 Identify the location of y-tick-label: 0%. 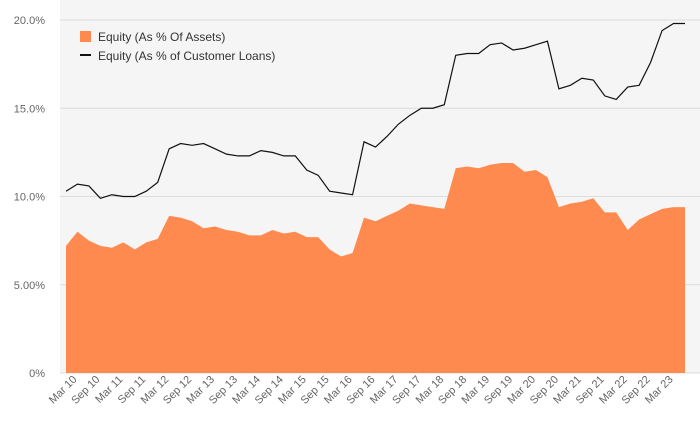
(37, 374).